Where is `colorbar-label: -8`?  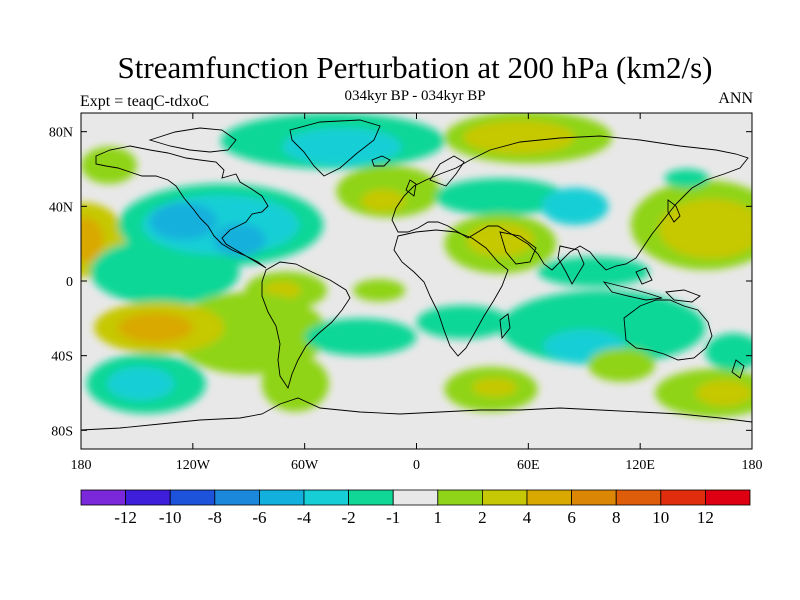
colorbar-label: -8 is located at coordinates (215, 517).